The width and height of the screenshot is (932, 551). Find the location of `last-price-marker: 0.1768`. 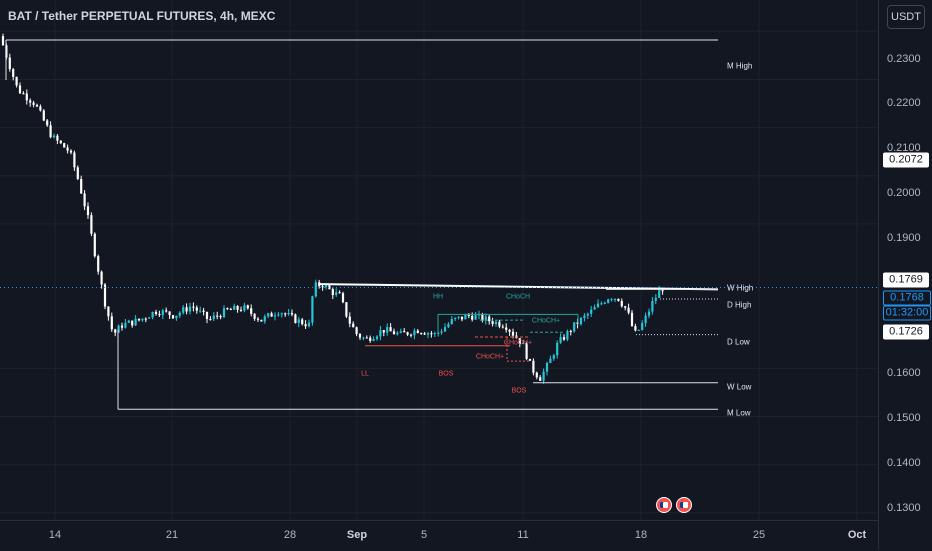

last-price-marker: 0.1768 is located at coordinates (907, 298).